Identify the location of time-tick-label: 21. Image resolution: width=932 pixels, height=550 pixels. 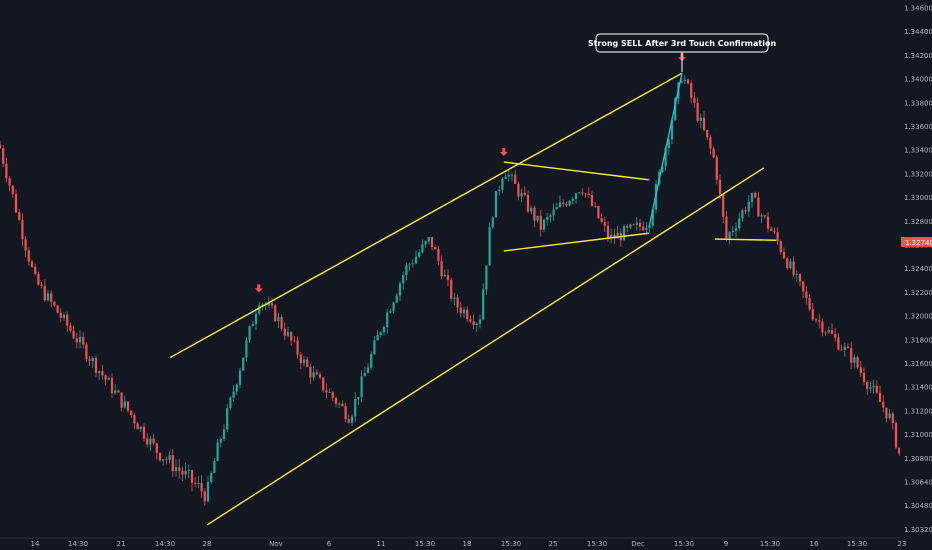
(121, 544).